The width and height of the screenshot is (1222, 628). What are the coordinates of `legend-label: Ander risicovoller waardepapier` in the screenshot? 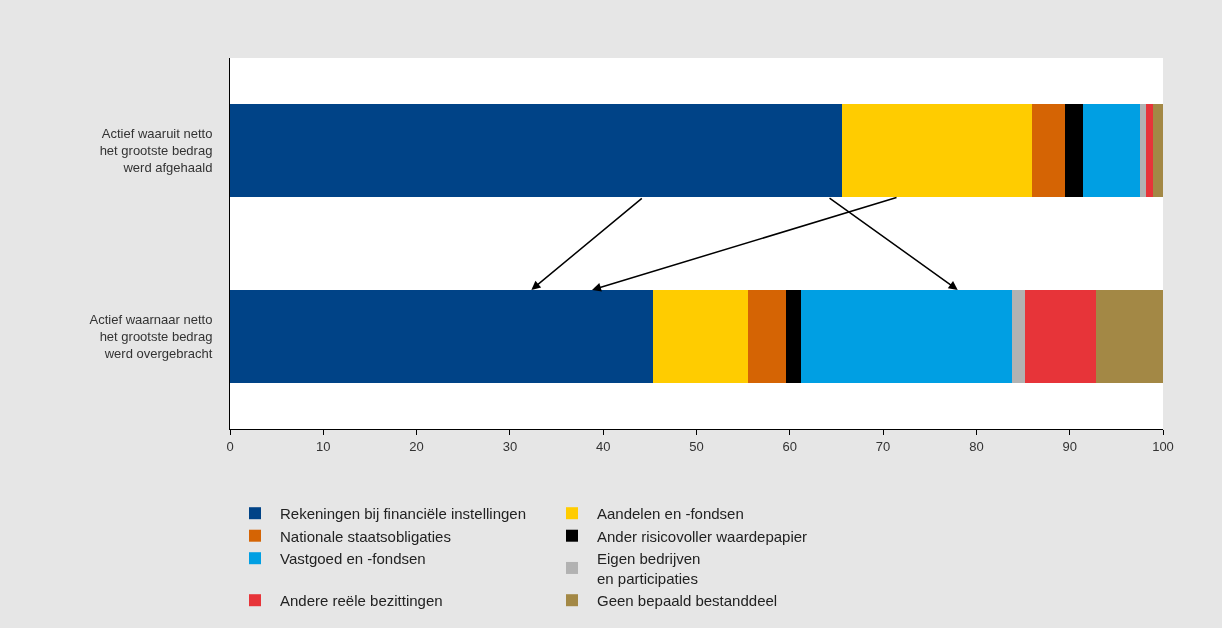 It's located at (702, 536).